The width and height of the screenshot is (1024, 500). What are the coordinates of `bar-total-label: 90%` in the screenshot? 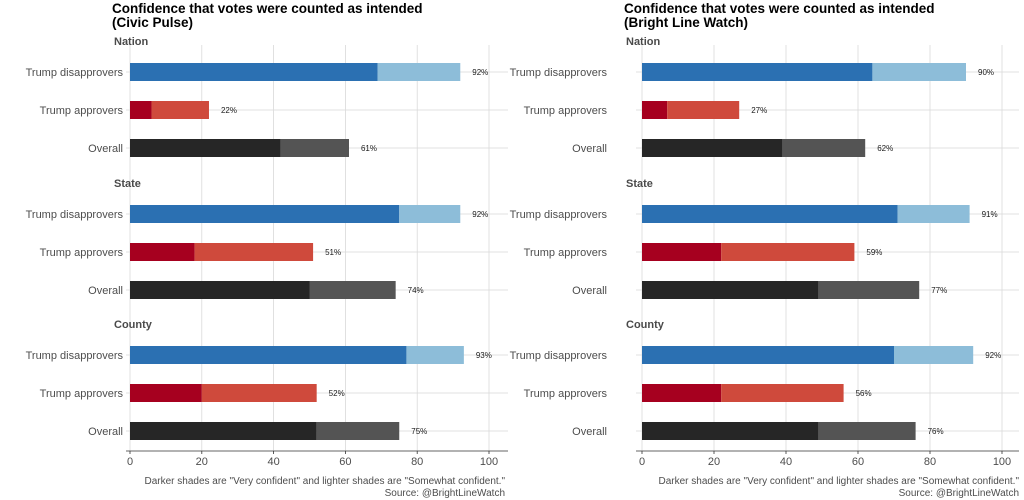 It's located at (986, 72).